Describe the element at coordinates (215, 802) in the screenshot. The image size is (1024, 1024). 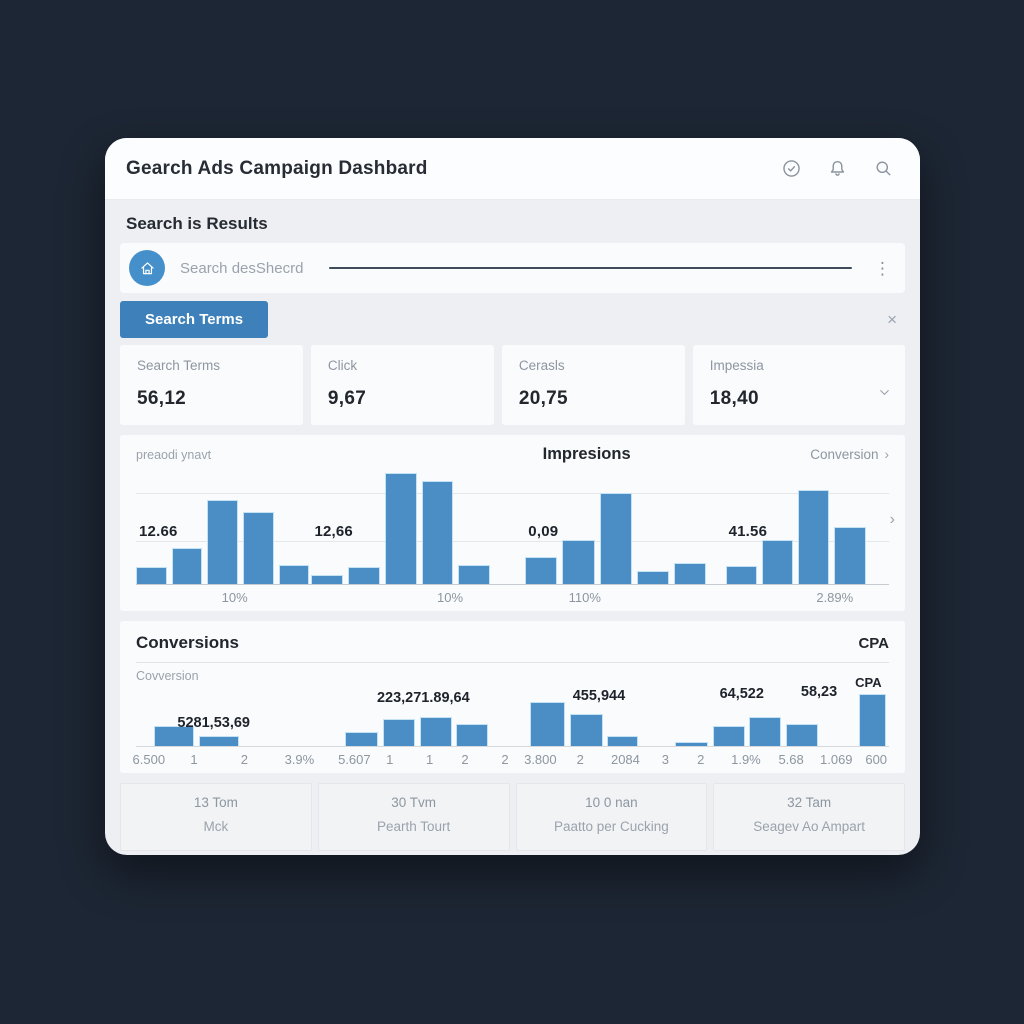
I see `footer-time: 13 Tom` at that location.